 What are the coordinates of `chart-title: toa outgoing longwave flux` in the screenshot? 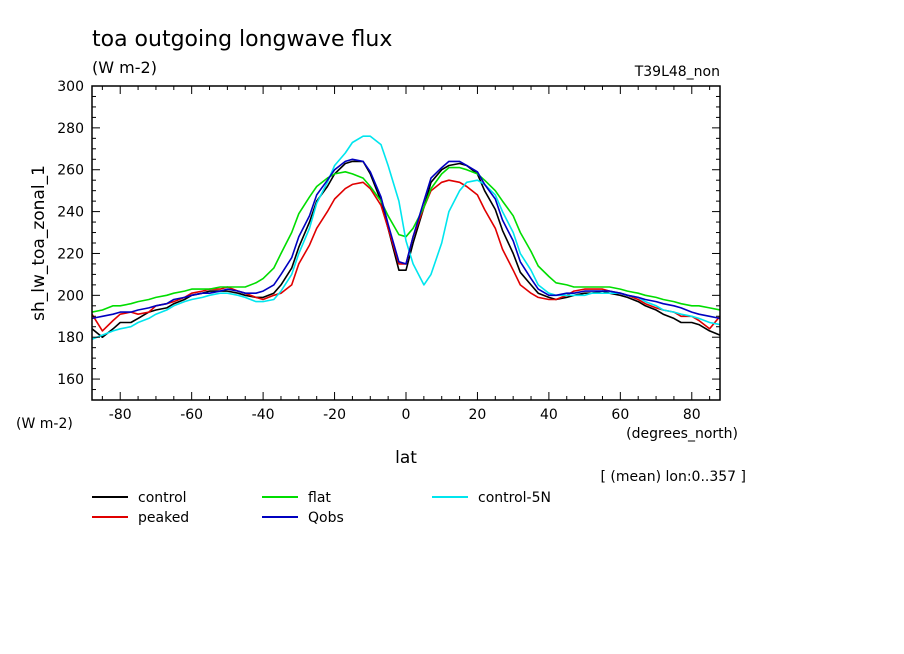 It's located at (242, 39).